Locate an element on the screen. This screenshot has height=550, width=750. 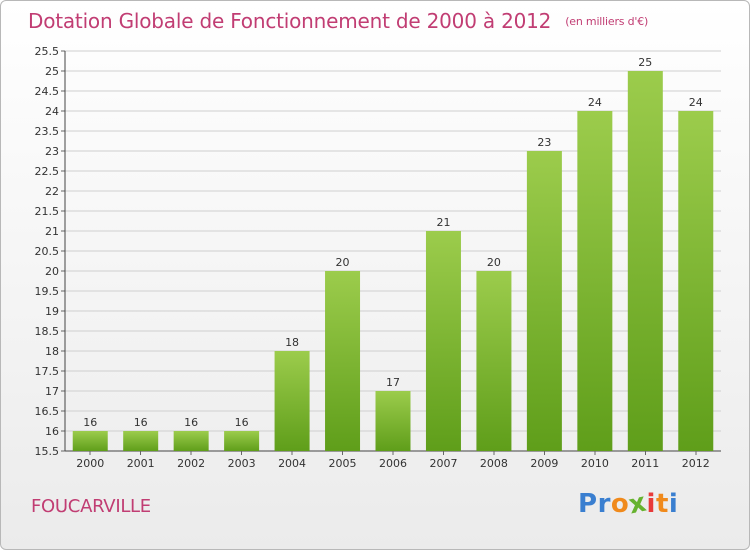
y-tick-label: 21.5 is located at coordinates (47, 211).